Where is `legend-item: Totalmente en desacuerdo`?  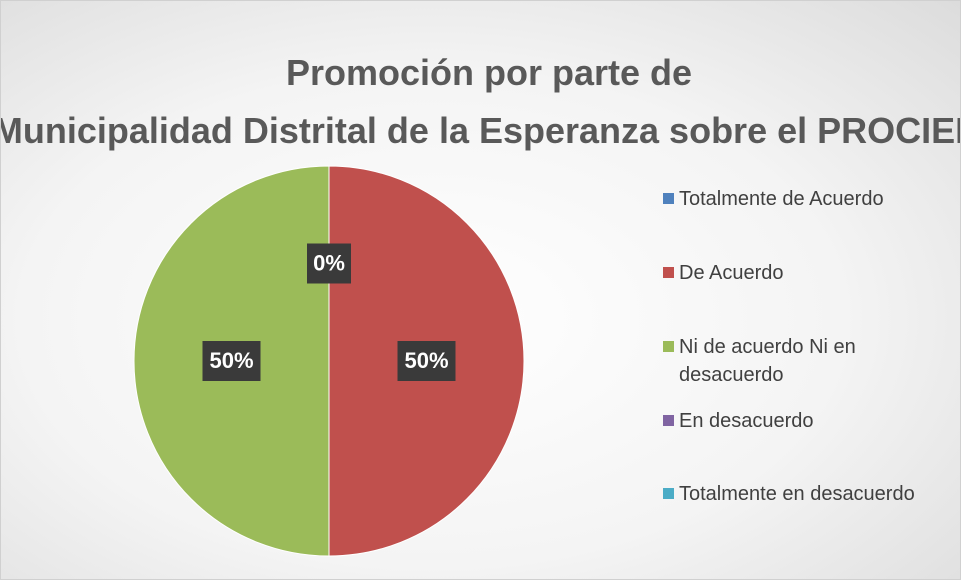
legend-item: Totalmente en desacuerdo is located at coordinates (805, 494).